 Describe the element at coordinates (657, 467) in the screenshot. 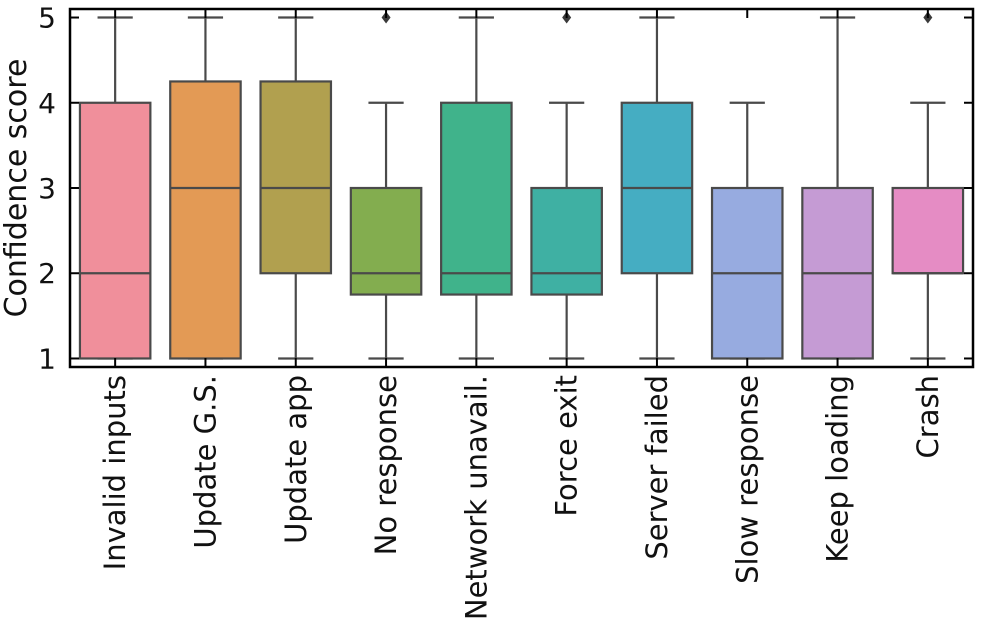

I see `x-category-label: Server failed` at that location.